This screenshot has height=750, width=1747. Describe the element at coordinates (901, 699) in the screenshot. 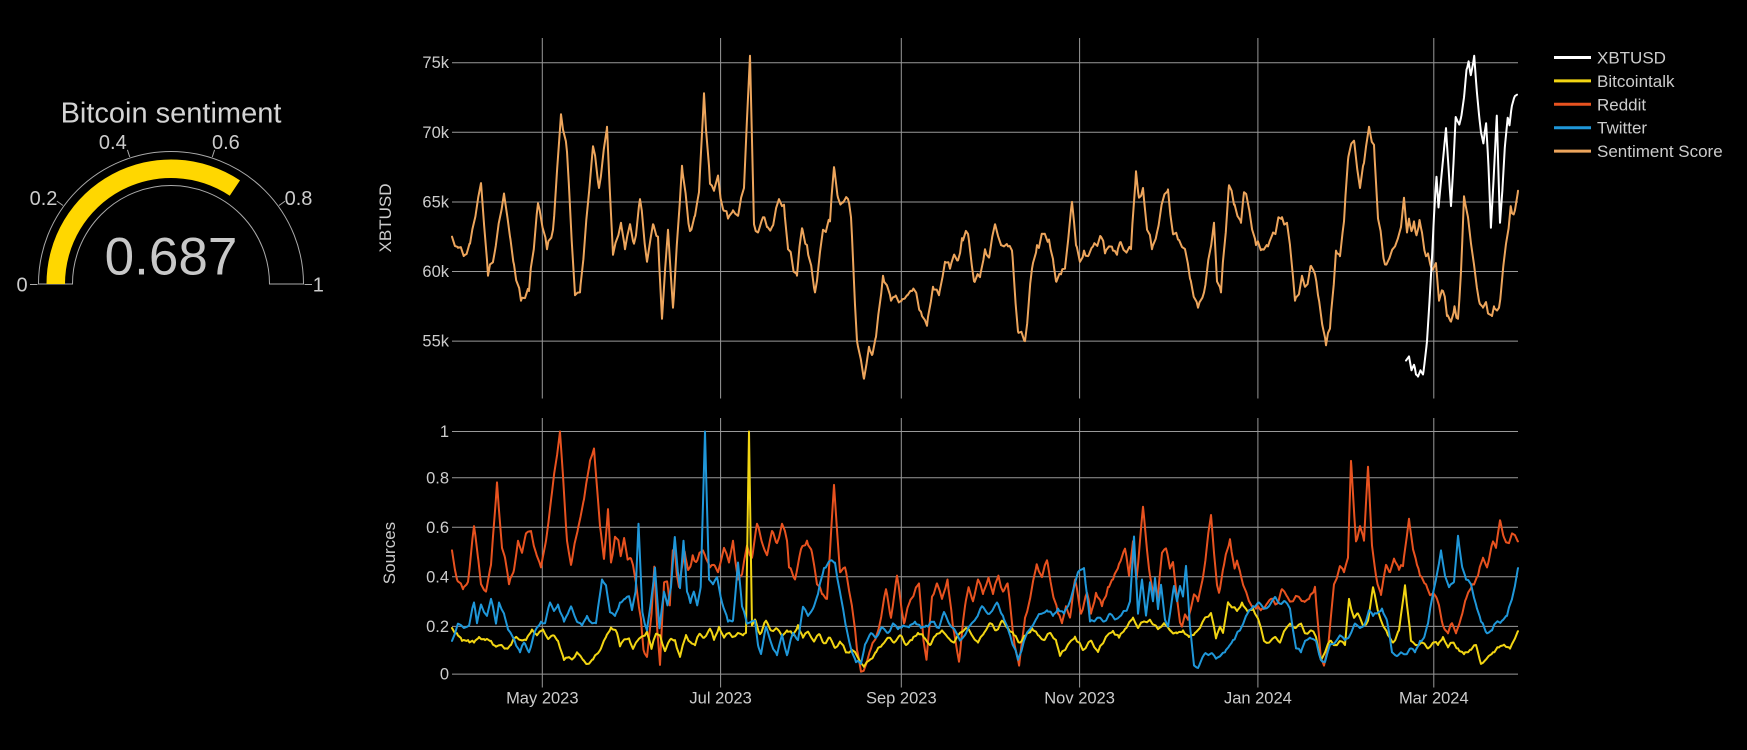

I see `svg-text: Sep 2023` at that location.